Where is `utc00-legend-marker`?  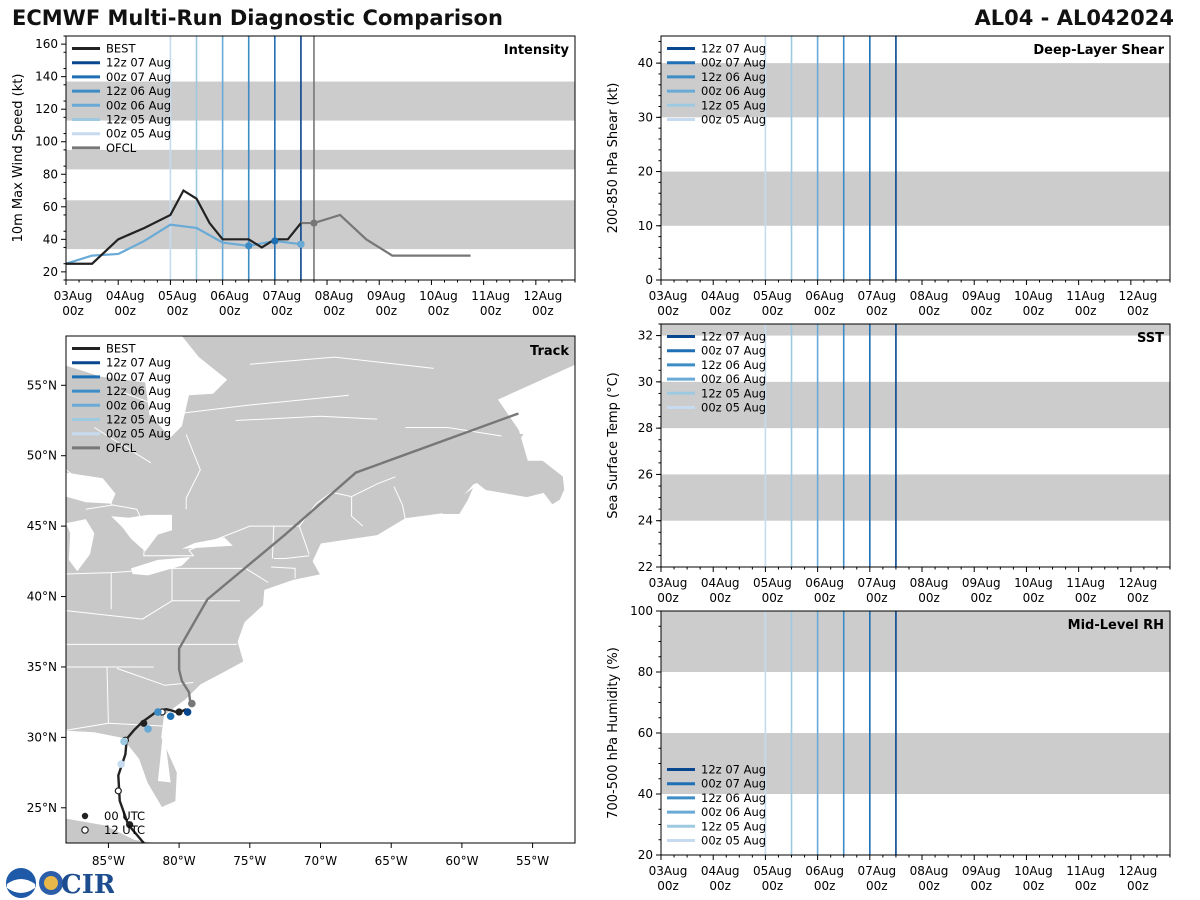
utc00-legend-marker is located at coordinates (85, 816).